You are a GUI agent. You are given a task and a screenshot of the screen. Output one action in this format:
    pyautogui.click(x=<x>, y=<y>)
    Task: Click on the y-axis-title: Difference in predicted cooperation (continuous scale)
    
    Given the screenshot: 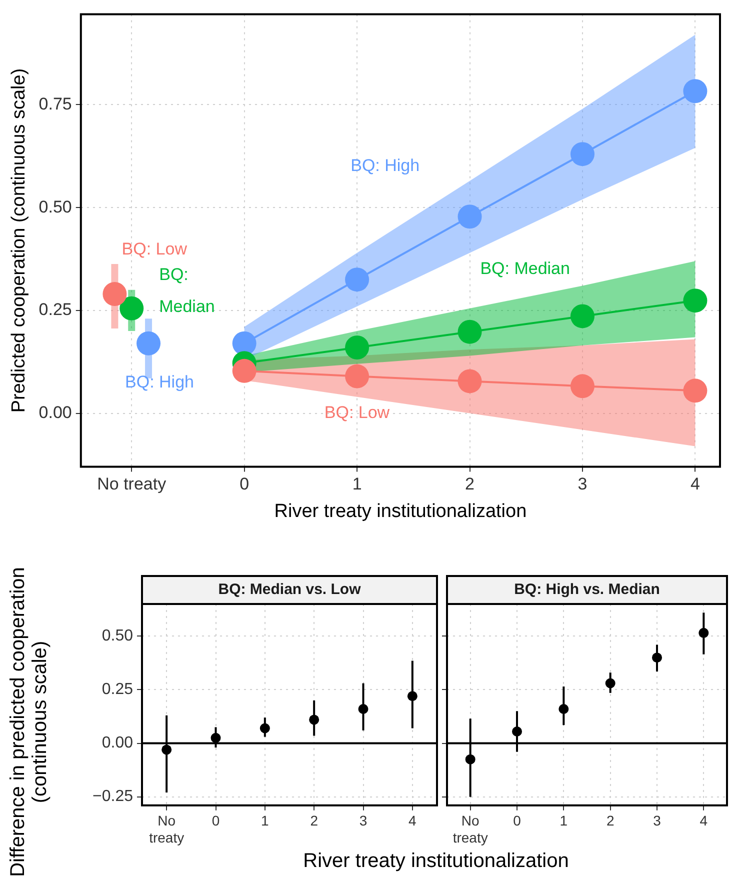 What is the action you would take?
    pyautogui.click(x=29, y=722)
    